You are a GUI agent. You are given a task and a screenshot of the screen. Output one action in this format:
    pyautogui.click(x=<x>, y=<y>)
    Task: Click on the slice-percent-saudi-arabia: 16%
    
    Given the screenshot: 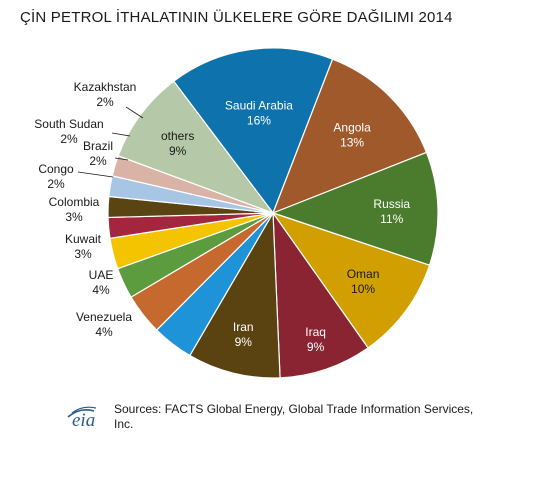 What is the action you would take?
    pyautogui.click(x=259, y=121)
    